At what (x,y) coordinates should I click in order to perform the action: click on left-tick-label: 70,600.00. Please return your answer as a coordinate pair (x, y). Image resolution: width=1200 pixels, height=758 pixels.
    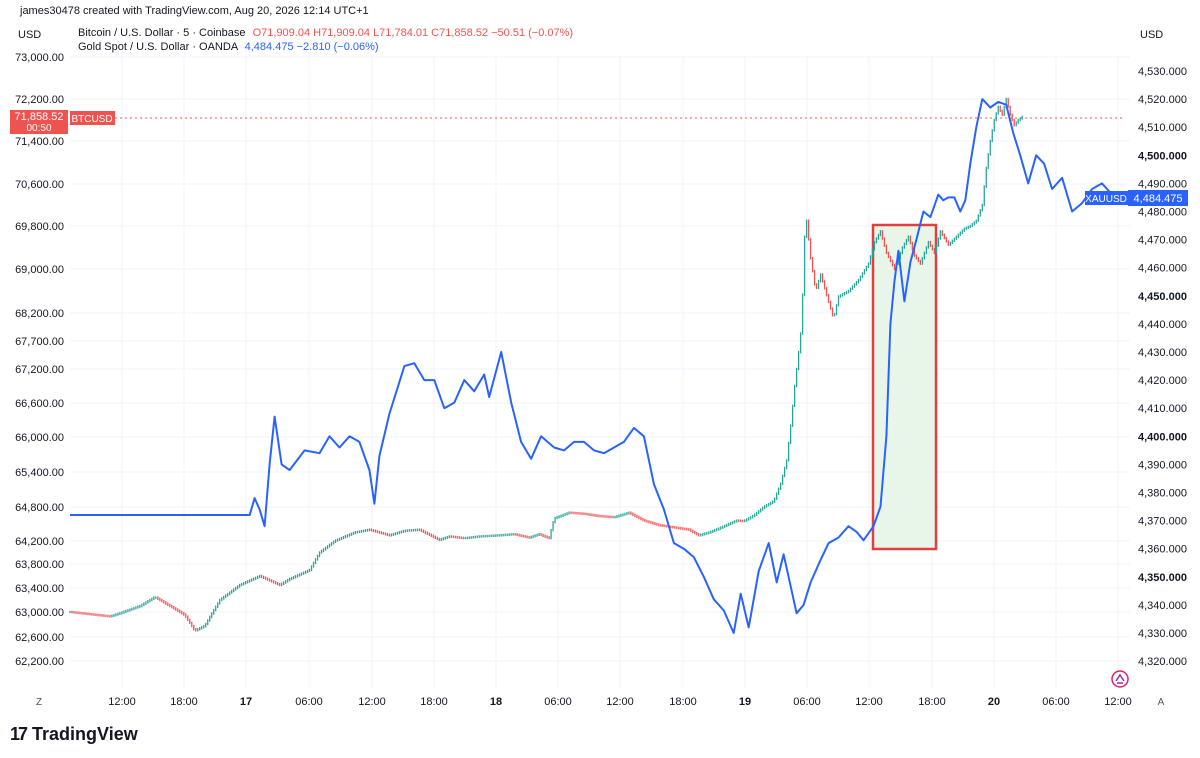
    Looking at the image, I should click on (39, 185).